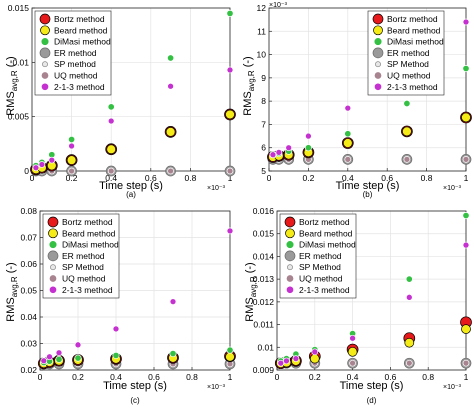 The width and height of the screenshot is (474, 408). What do you see at coordinates (261, 31) in the screenshot?
I see `y-tick-label: 11` at bounding box center [261, 31].